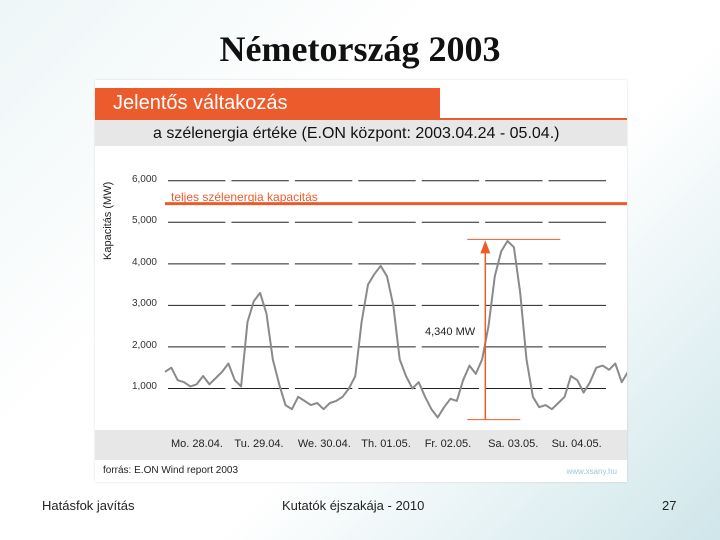 Image resolution: width=720 pixels, height=540 pixels. What do you see at coordinates (244, 197) in the screenshot?
I see `capacity-line-label: teljes szélenergia kapacitás` at bounding box center [244, 197].